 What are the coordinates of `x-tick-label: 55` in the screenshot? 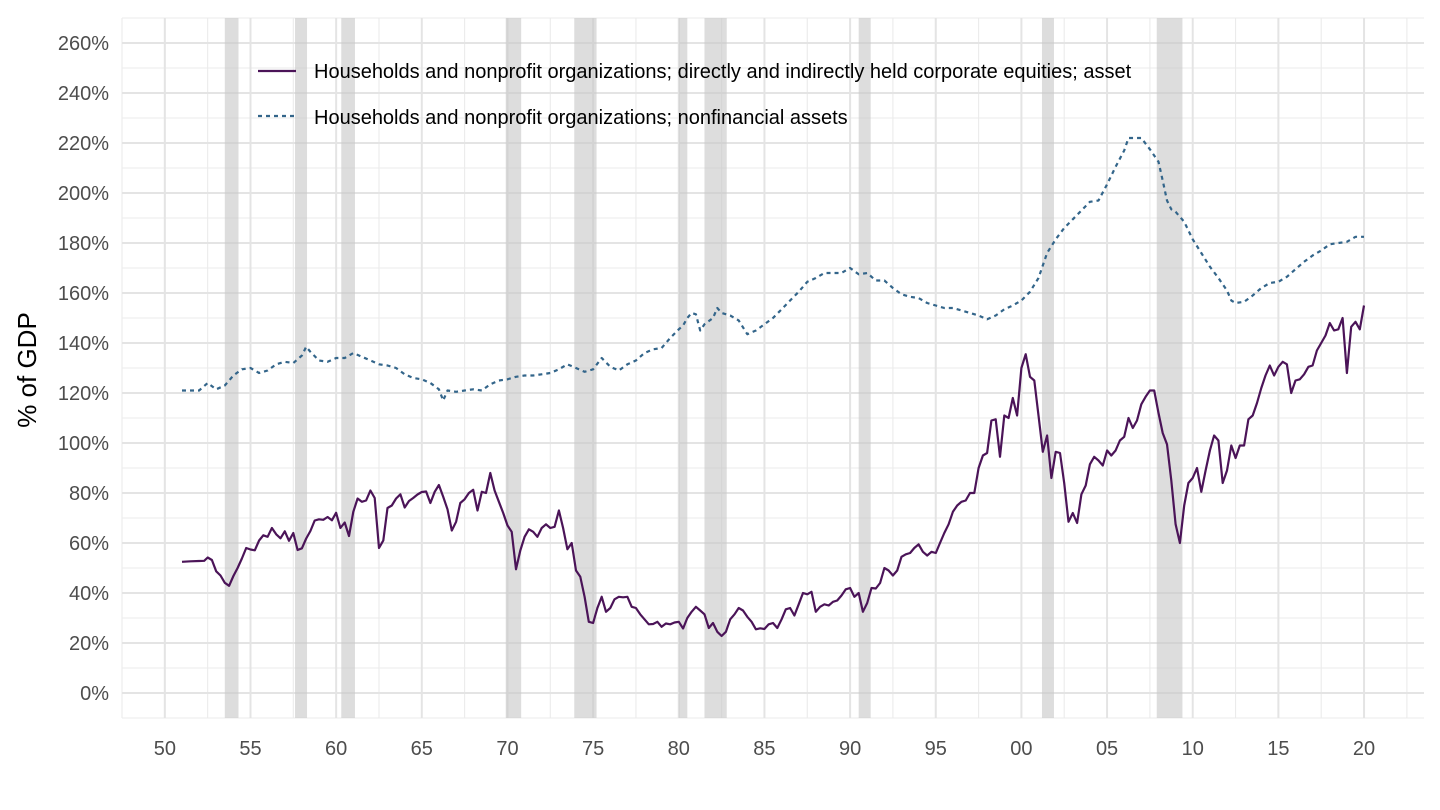 It's located at (250, 749).